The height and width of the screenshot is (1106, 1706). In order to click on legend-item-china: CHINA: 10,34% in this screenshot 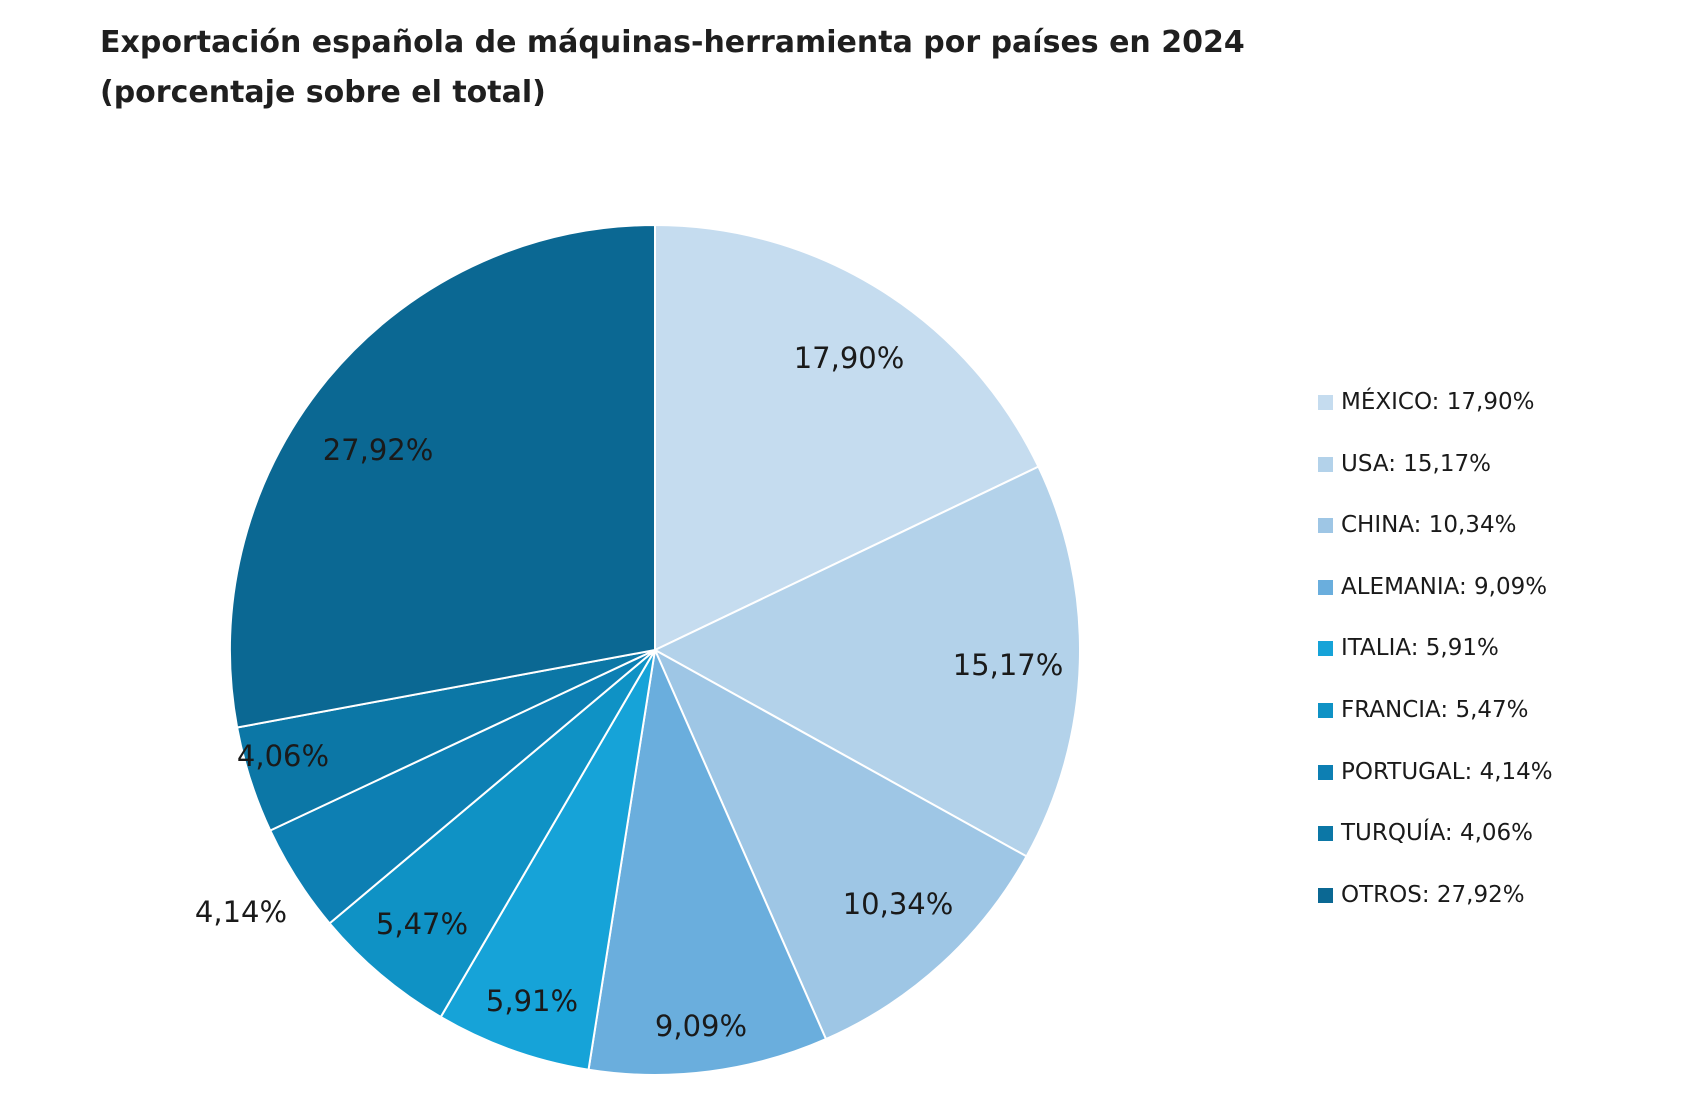, I will do `click(1508, 540)`.